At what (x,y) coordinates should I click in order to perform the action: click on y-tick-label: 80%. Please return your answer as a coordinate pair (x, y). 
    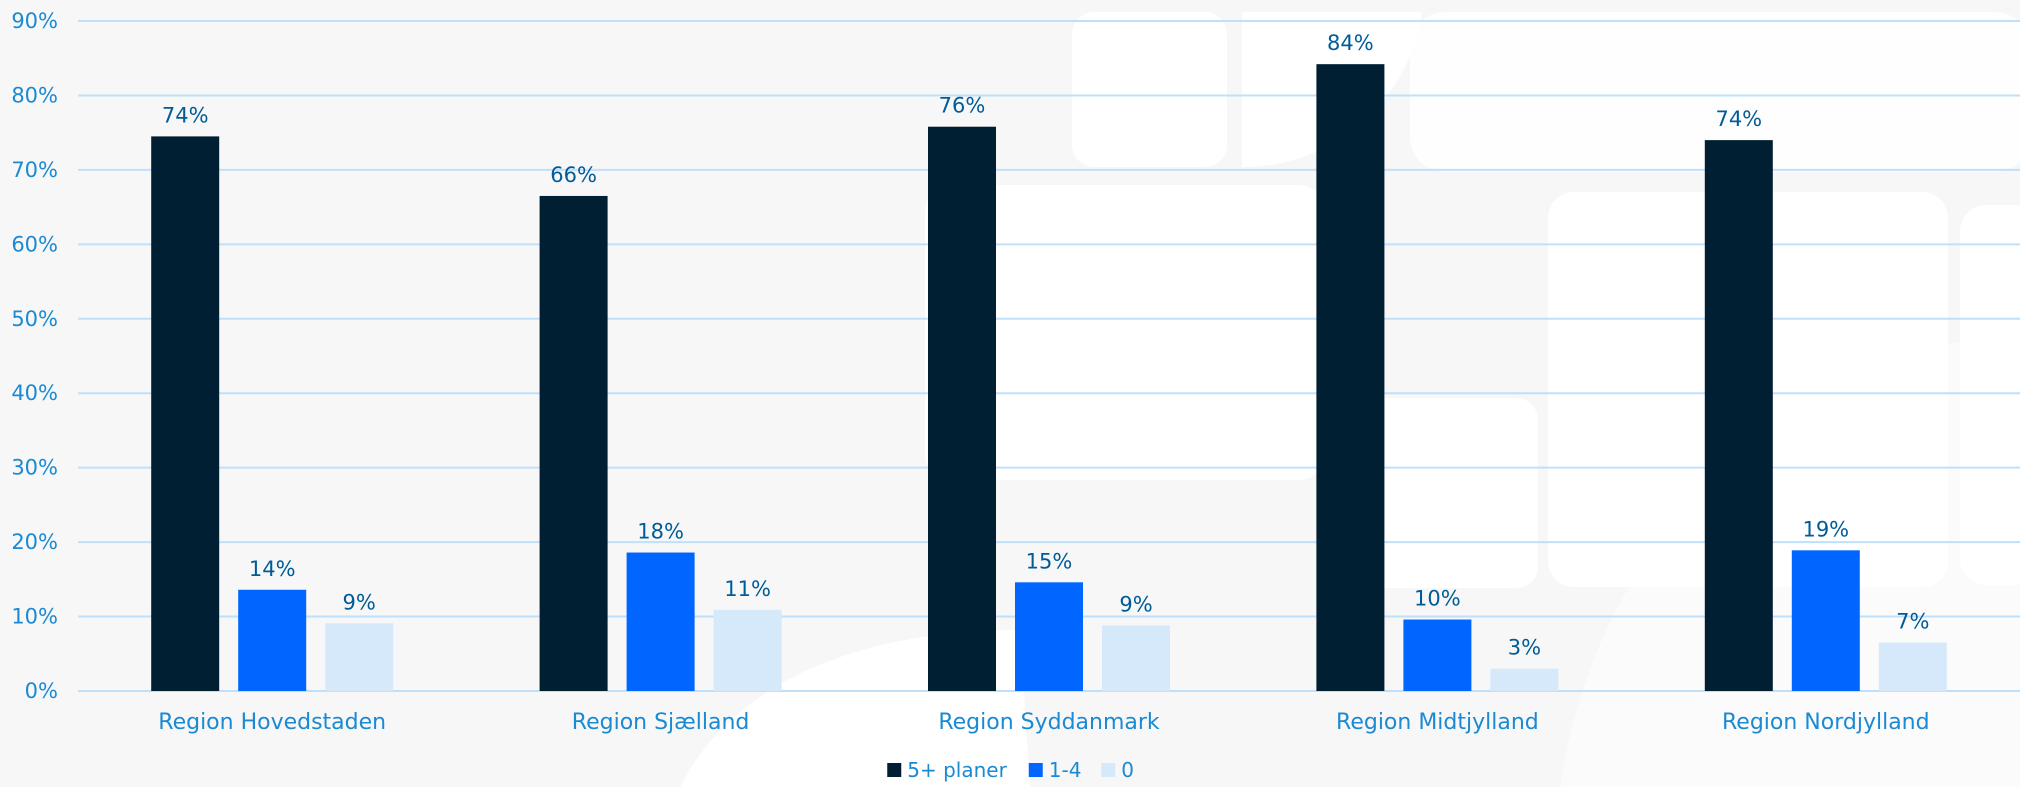
    Looking at the image, I should click on (34, 95).